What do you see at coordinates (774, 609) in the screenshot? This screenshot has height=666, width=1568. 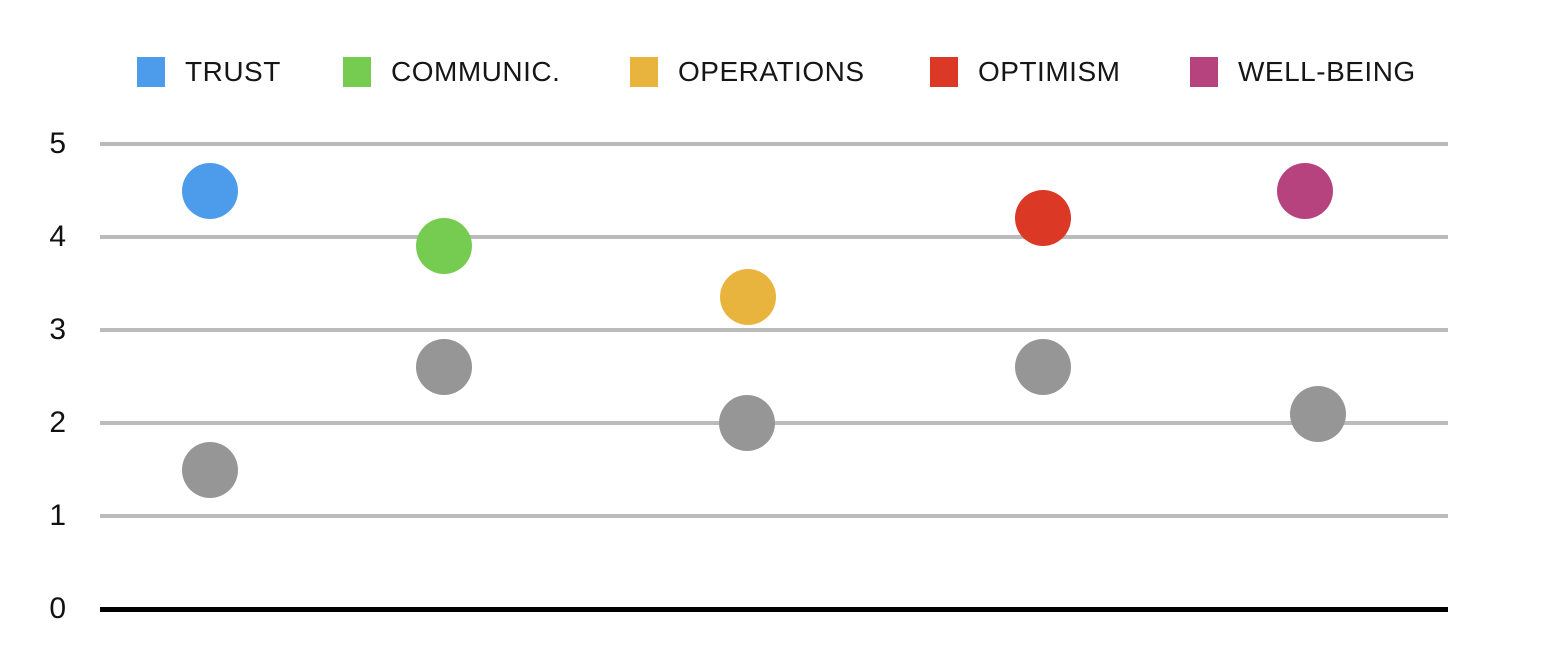 I see `x-axis-line` at bounding box center [774, 609].